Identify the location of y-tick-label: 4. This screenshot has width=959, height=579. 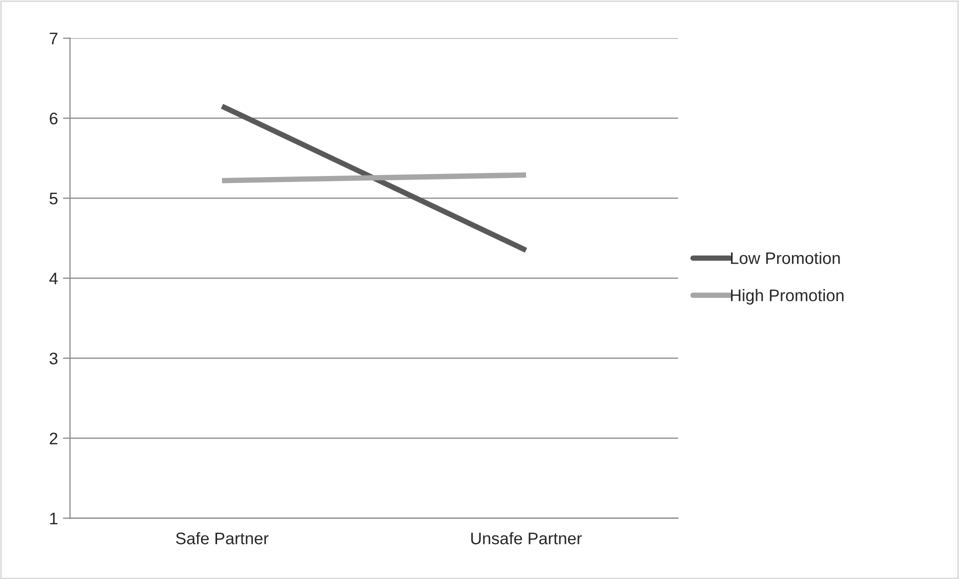
(53, 278).